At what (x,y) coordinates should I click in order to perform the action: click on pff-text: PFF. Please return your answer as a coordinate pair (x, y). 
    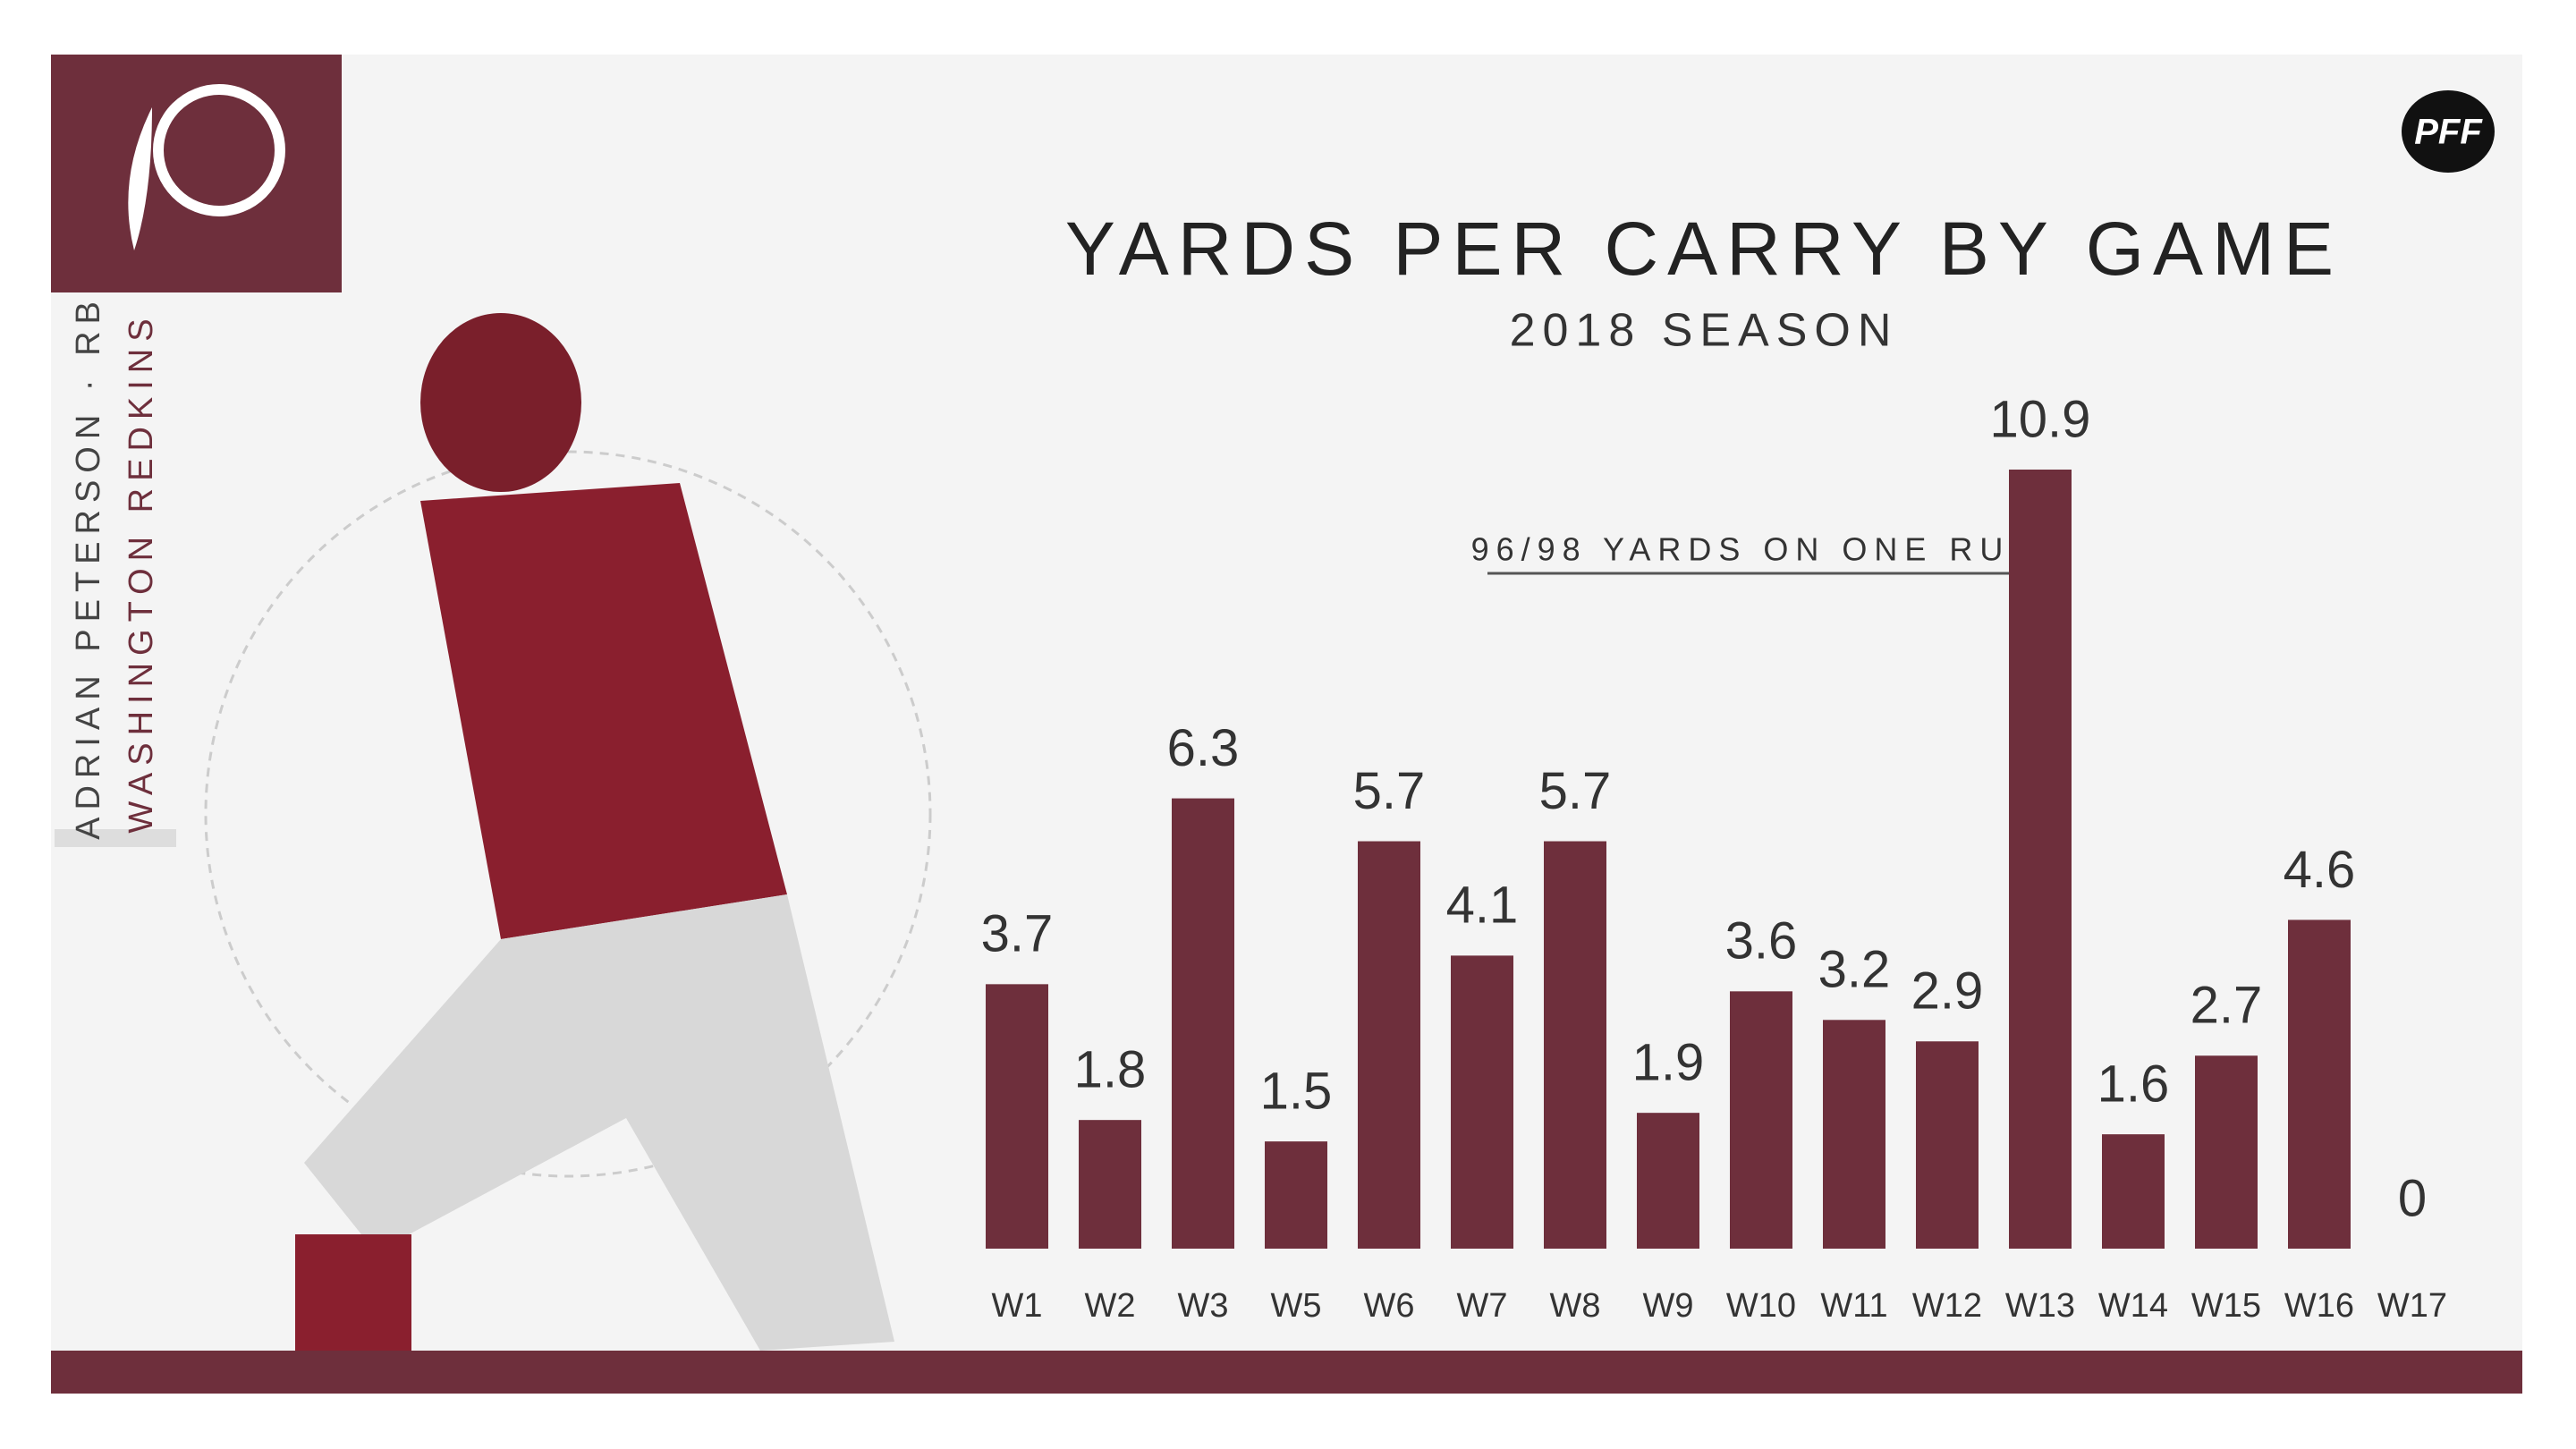
    Looking at the image, I should click on (2448, 132).